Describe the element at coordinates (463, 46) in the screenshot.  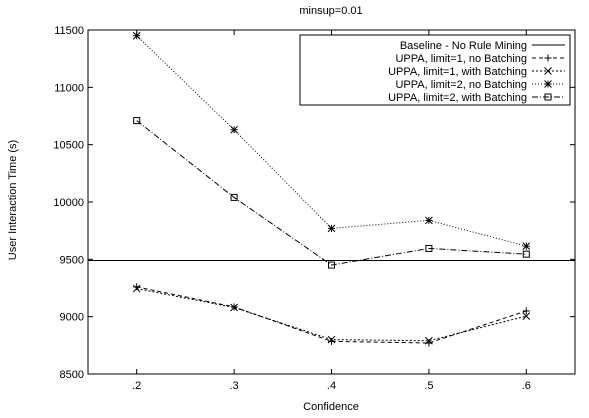
I see `legend-label: Baseline - No Rule Mining` at that location.